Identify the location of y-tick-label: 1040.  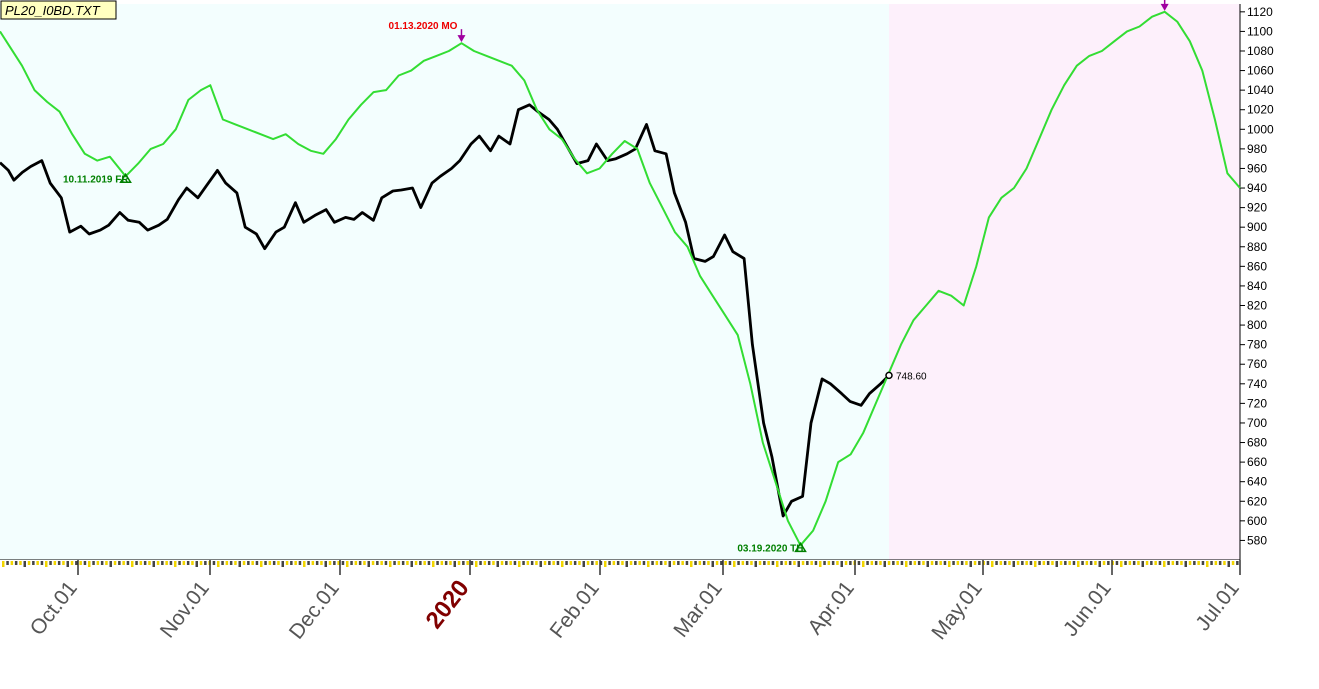
(1260, 90).